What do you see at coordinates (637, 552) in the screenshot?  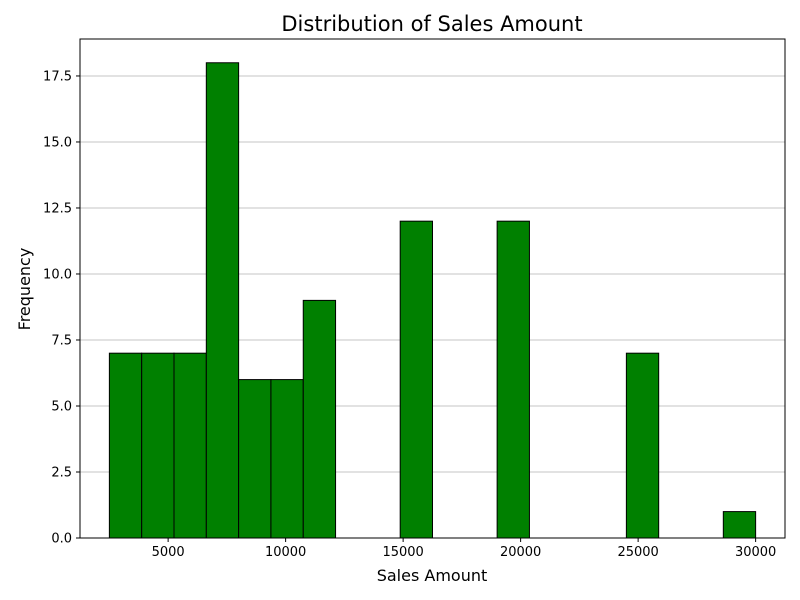 I see `x-tick-label-4: 25000` at bounding box center [637, 552].